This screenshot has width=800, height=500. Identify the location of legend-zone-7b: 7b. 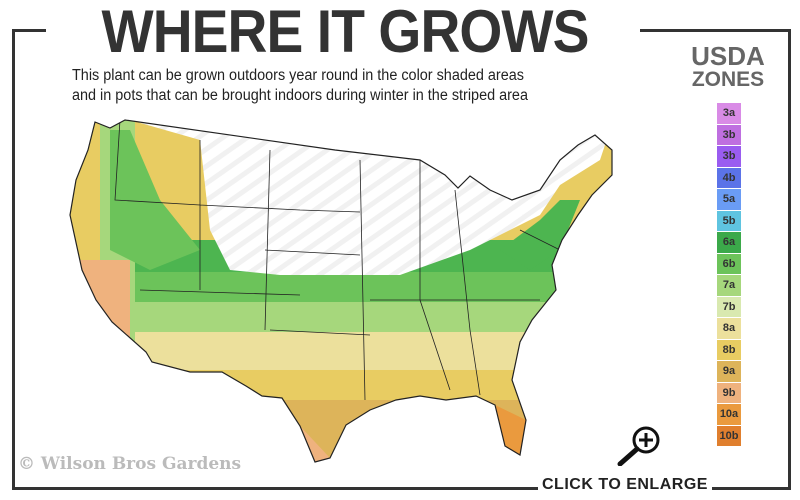
(729, 306).